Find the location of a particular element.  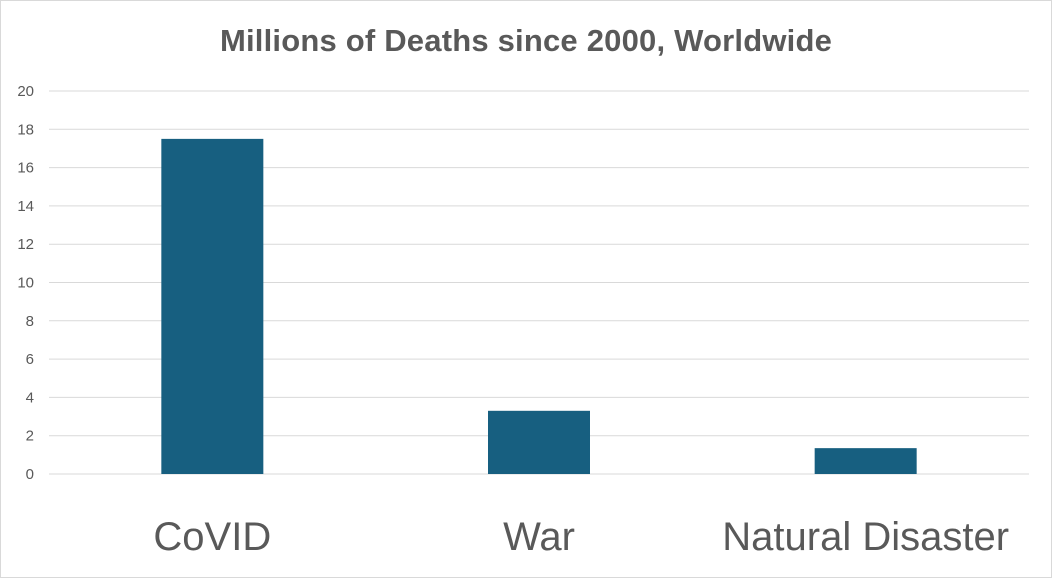

y-tick-label: 18 is located at coordinates (25, 129).